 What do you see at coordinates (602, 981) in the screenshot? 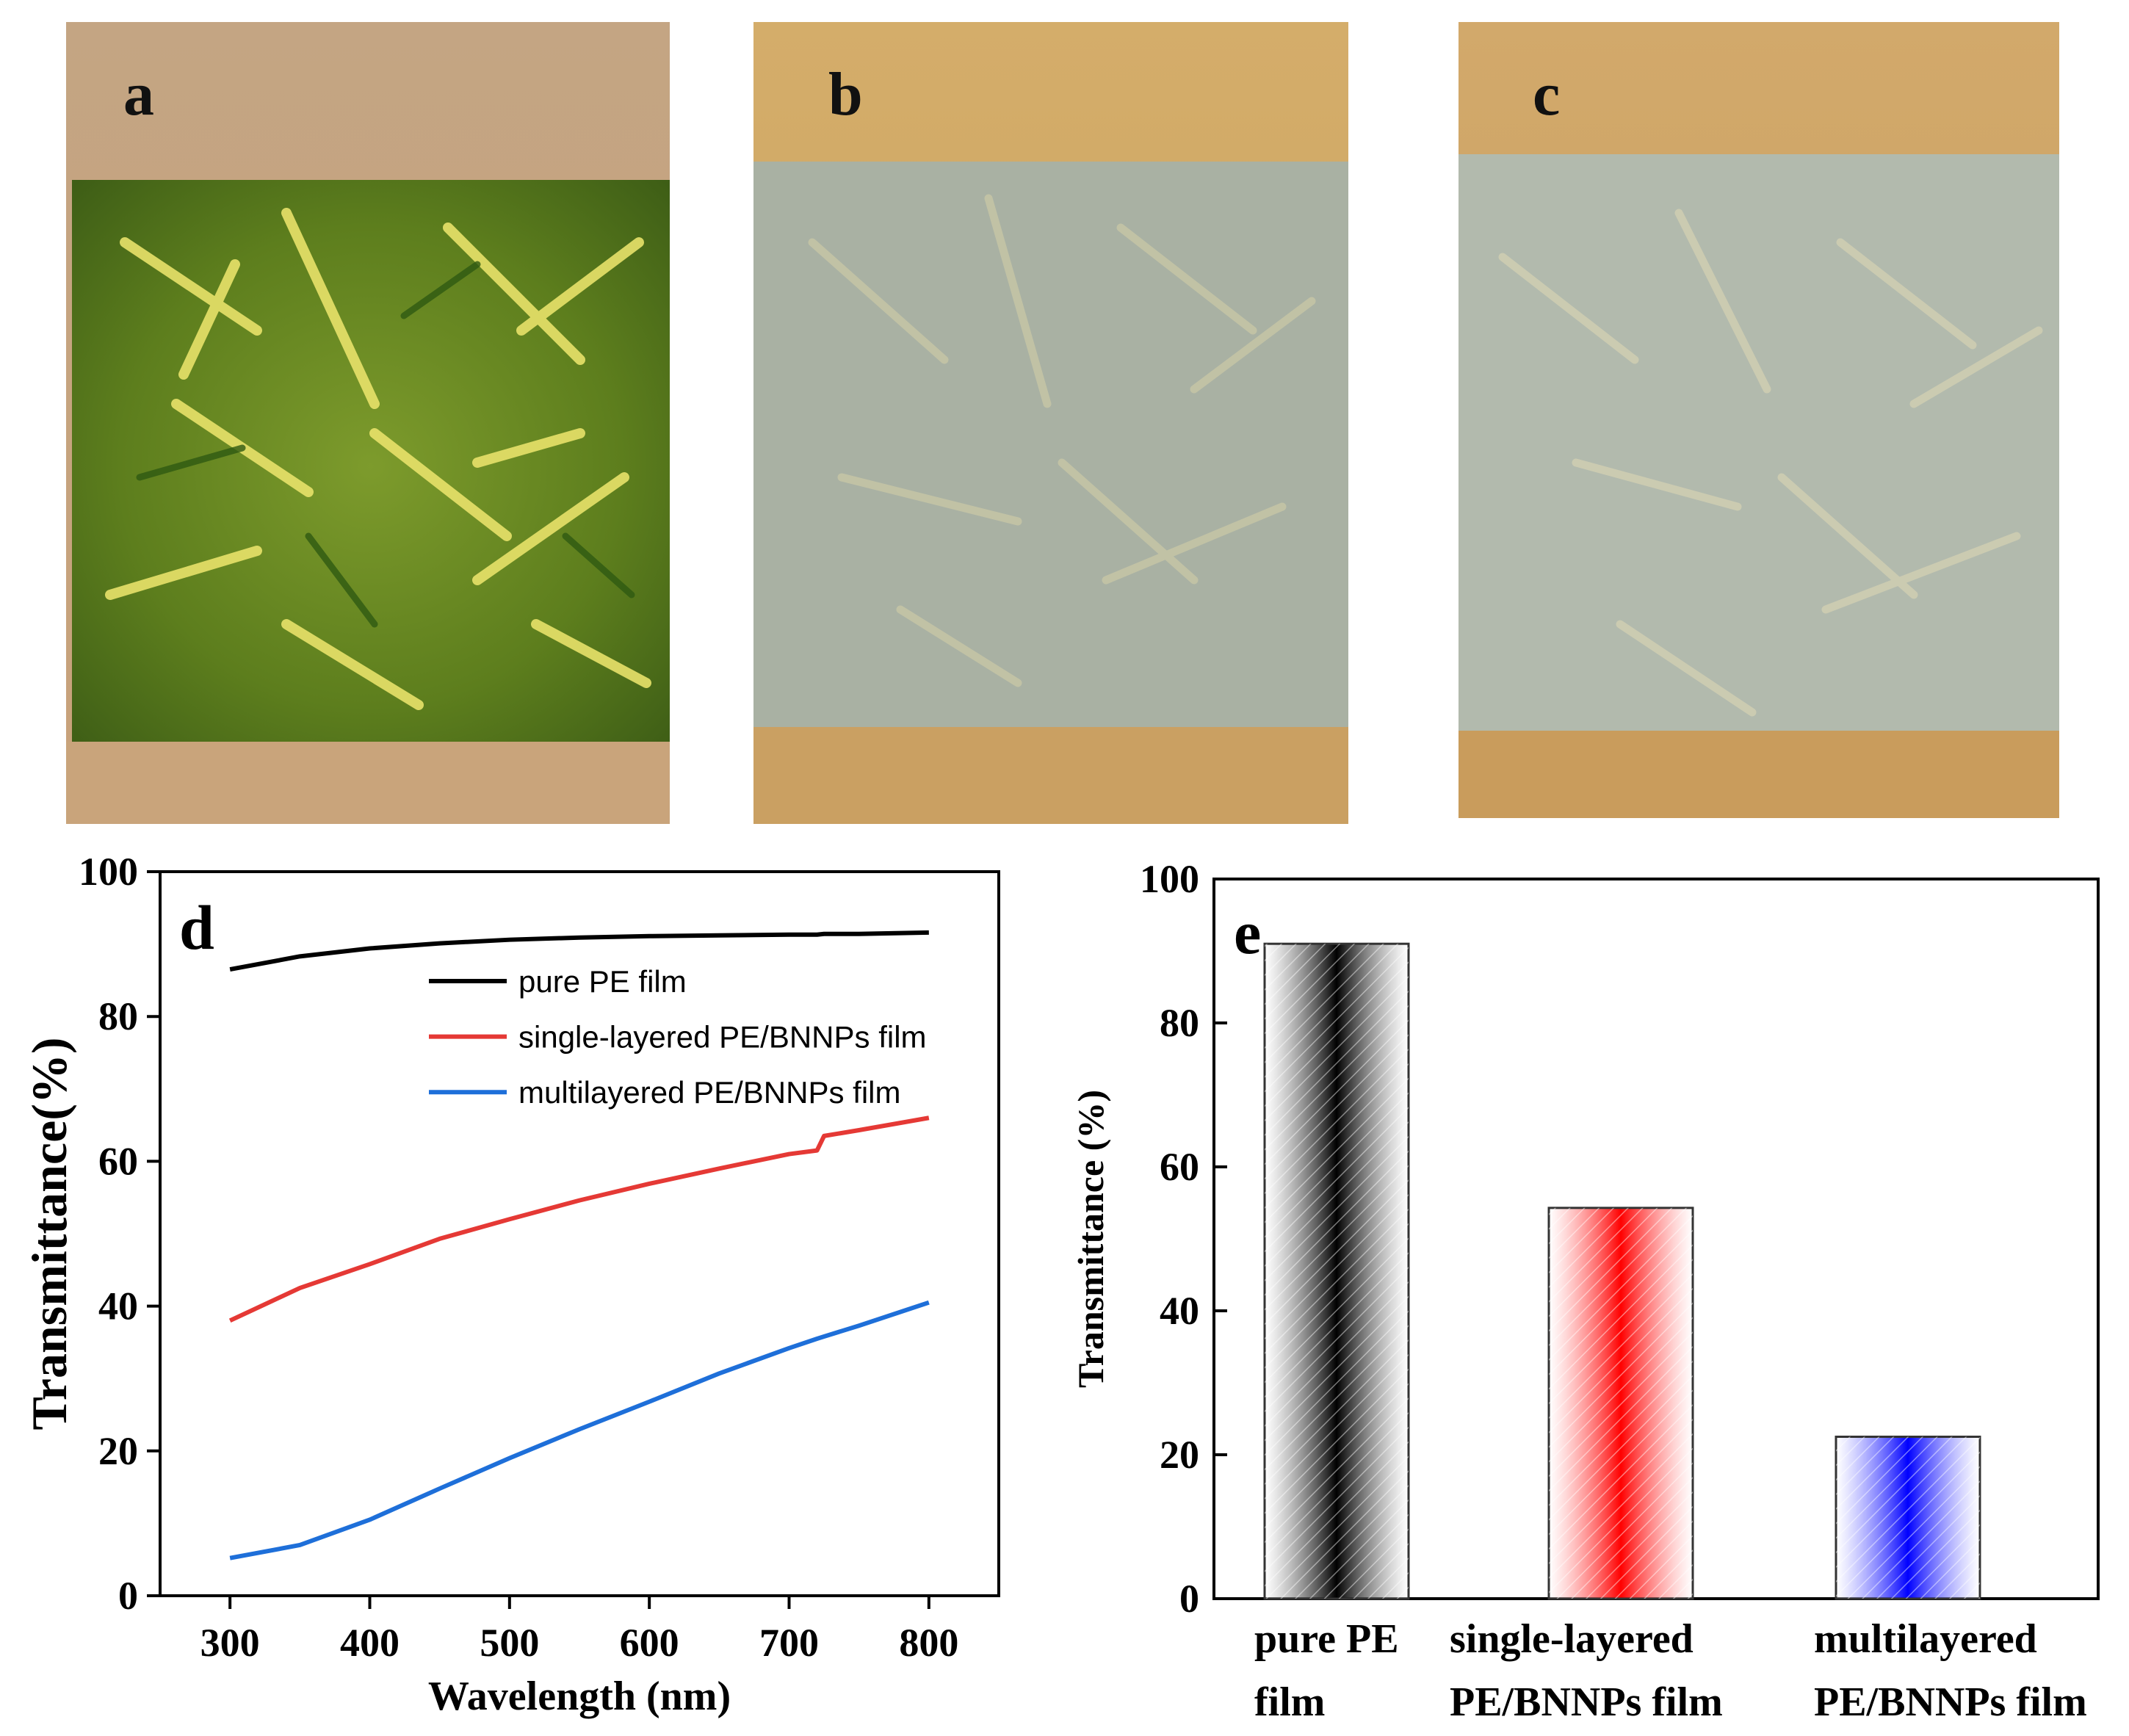
I see `chart-d-legend-label: pure PE film` at bounding box center [602, 981].